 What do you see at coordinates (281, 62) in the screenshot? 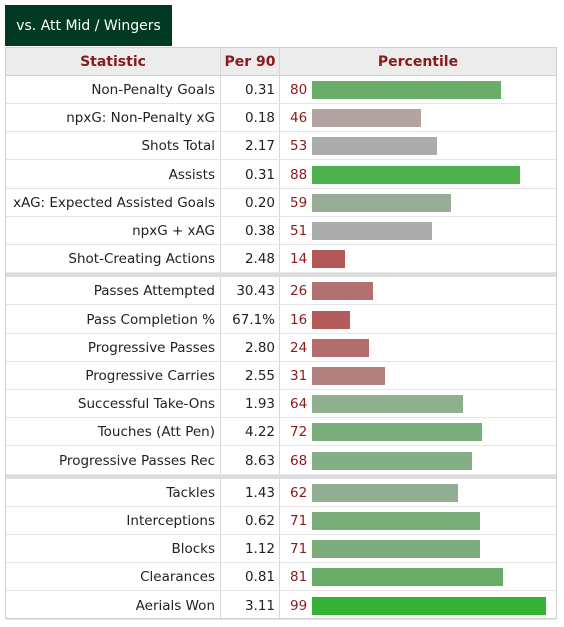
I see `table-header: Statistic Per 90 Percentile` at bounding box center [281, 62].